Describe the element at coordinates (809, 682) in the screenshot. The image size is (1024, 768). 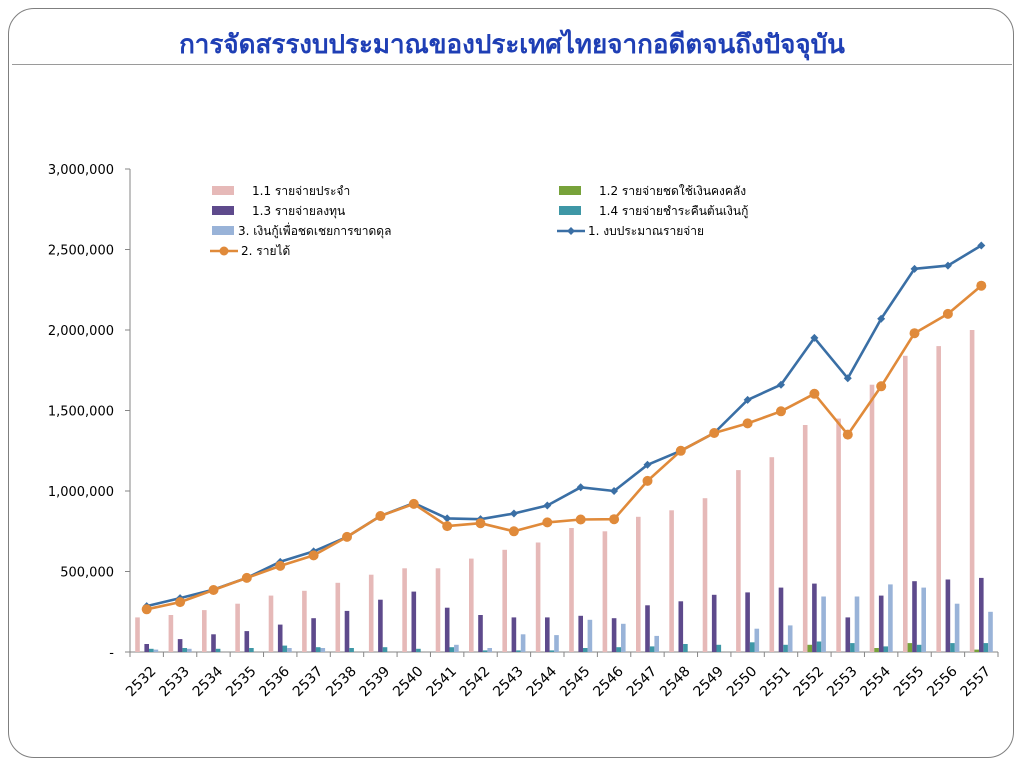
I see `x-tick-label: 2552` at that location.